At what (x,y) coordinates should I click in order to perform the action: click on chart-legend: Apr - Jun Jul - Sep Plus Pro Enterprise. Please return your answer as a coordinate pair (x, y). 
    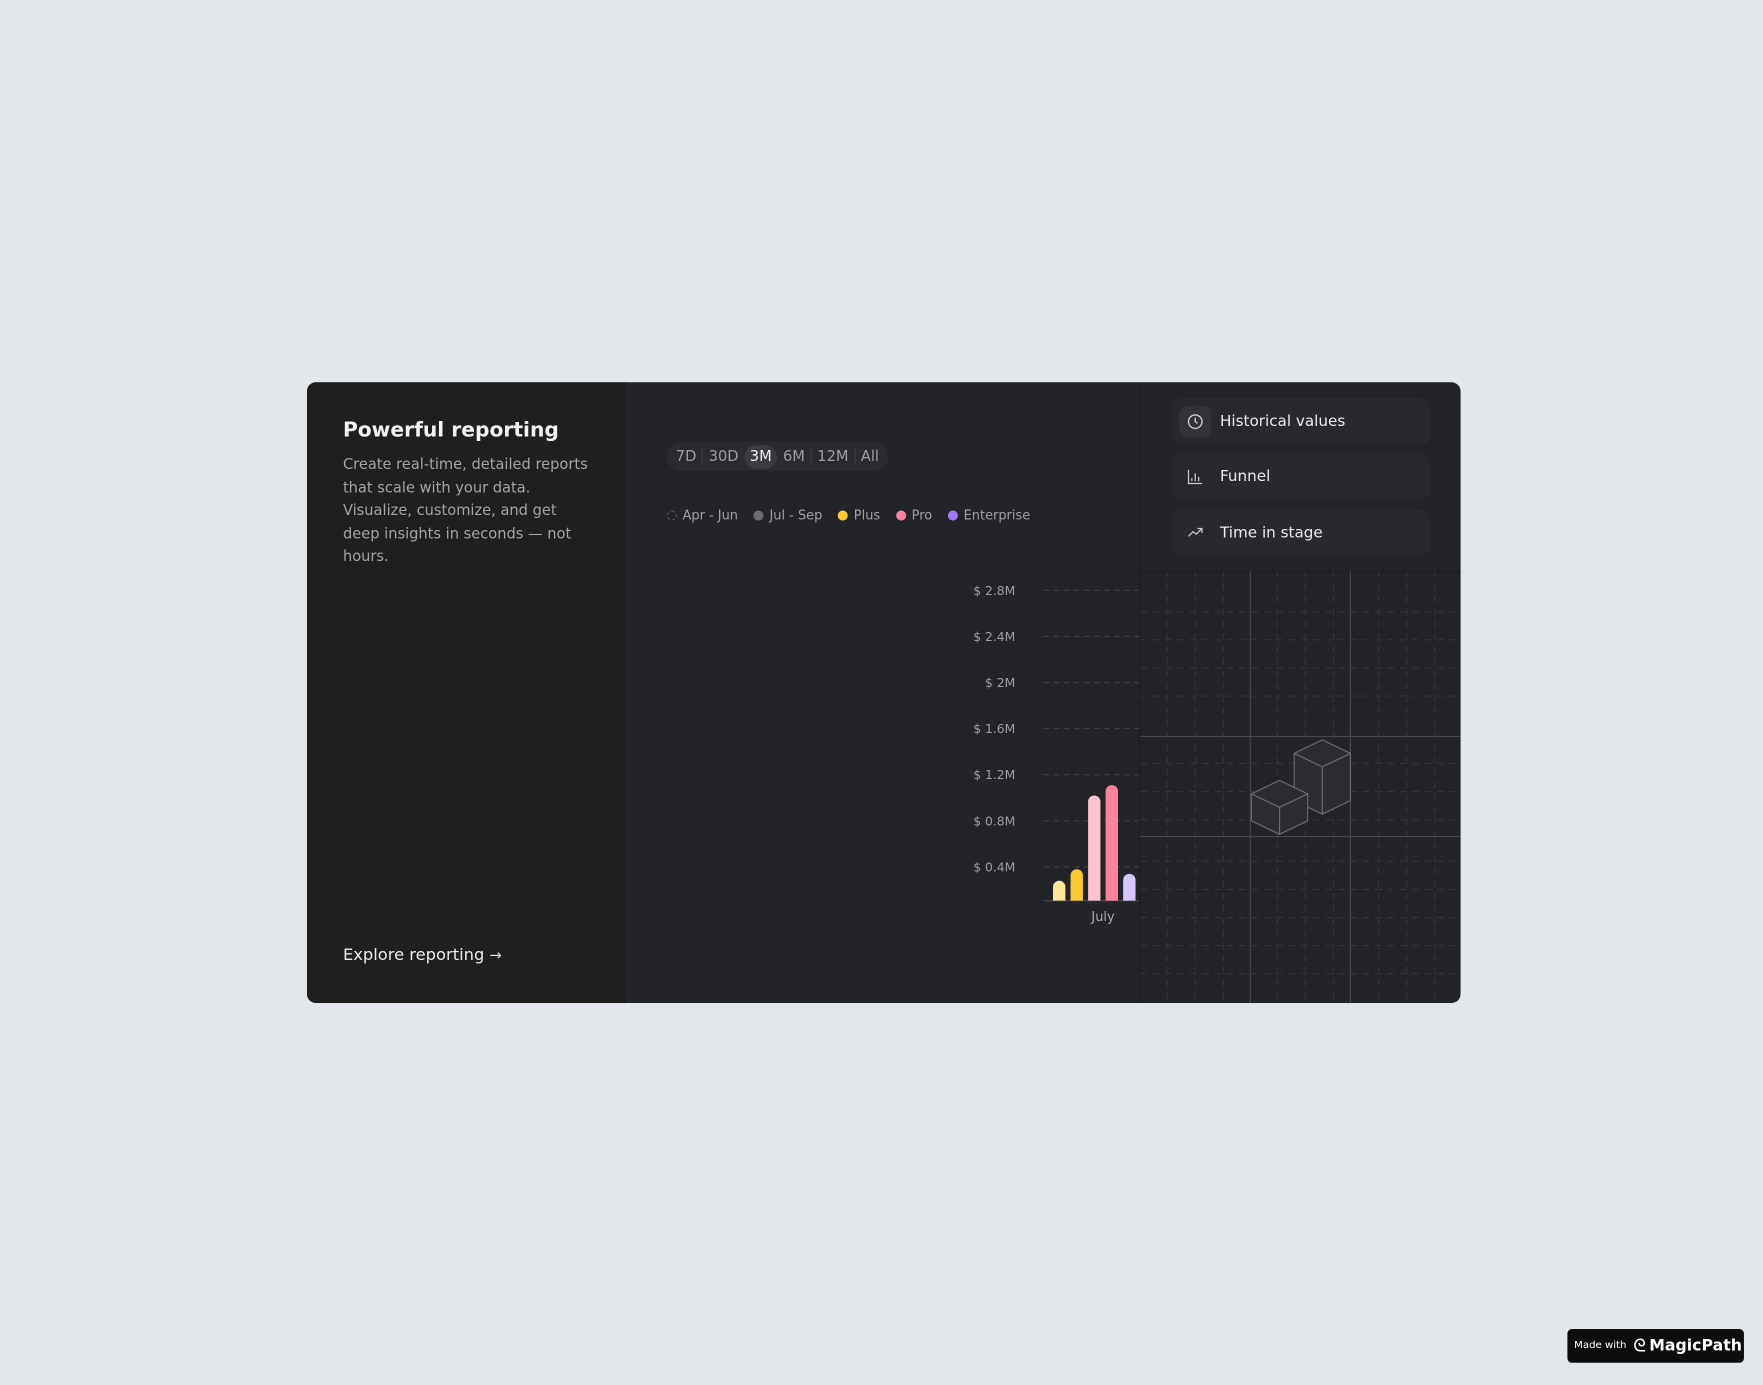
    Looking at the image, I should click on (848, 515).